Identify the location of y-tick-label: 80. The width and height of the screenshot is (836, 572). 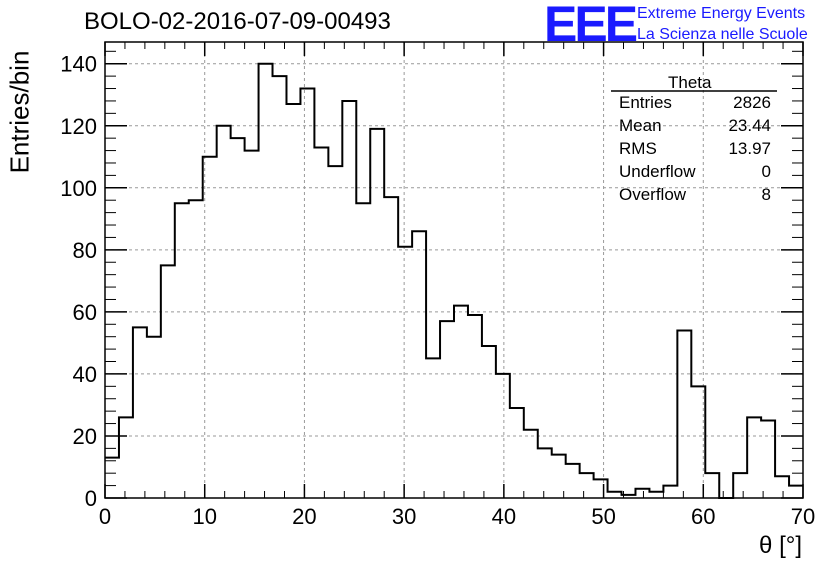
(85, 250).